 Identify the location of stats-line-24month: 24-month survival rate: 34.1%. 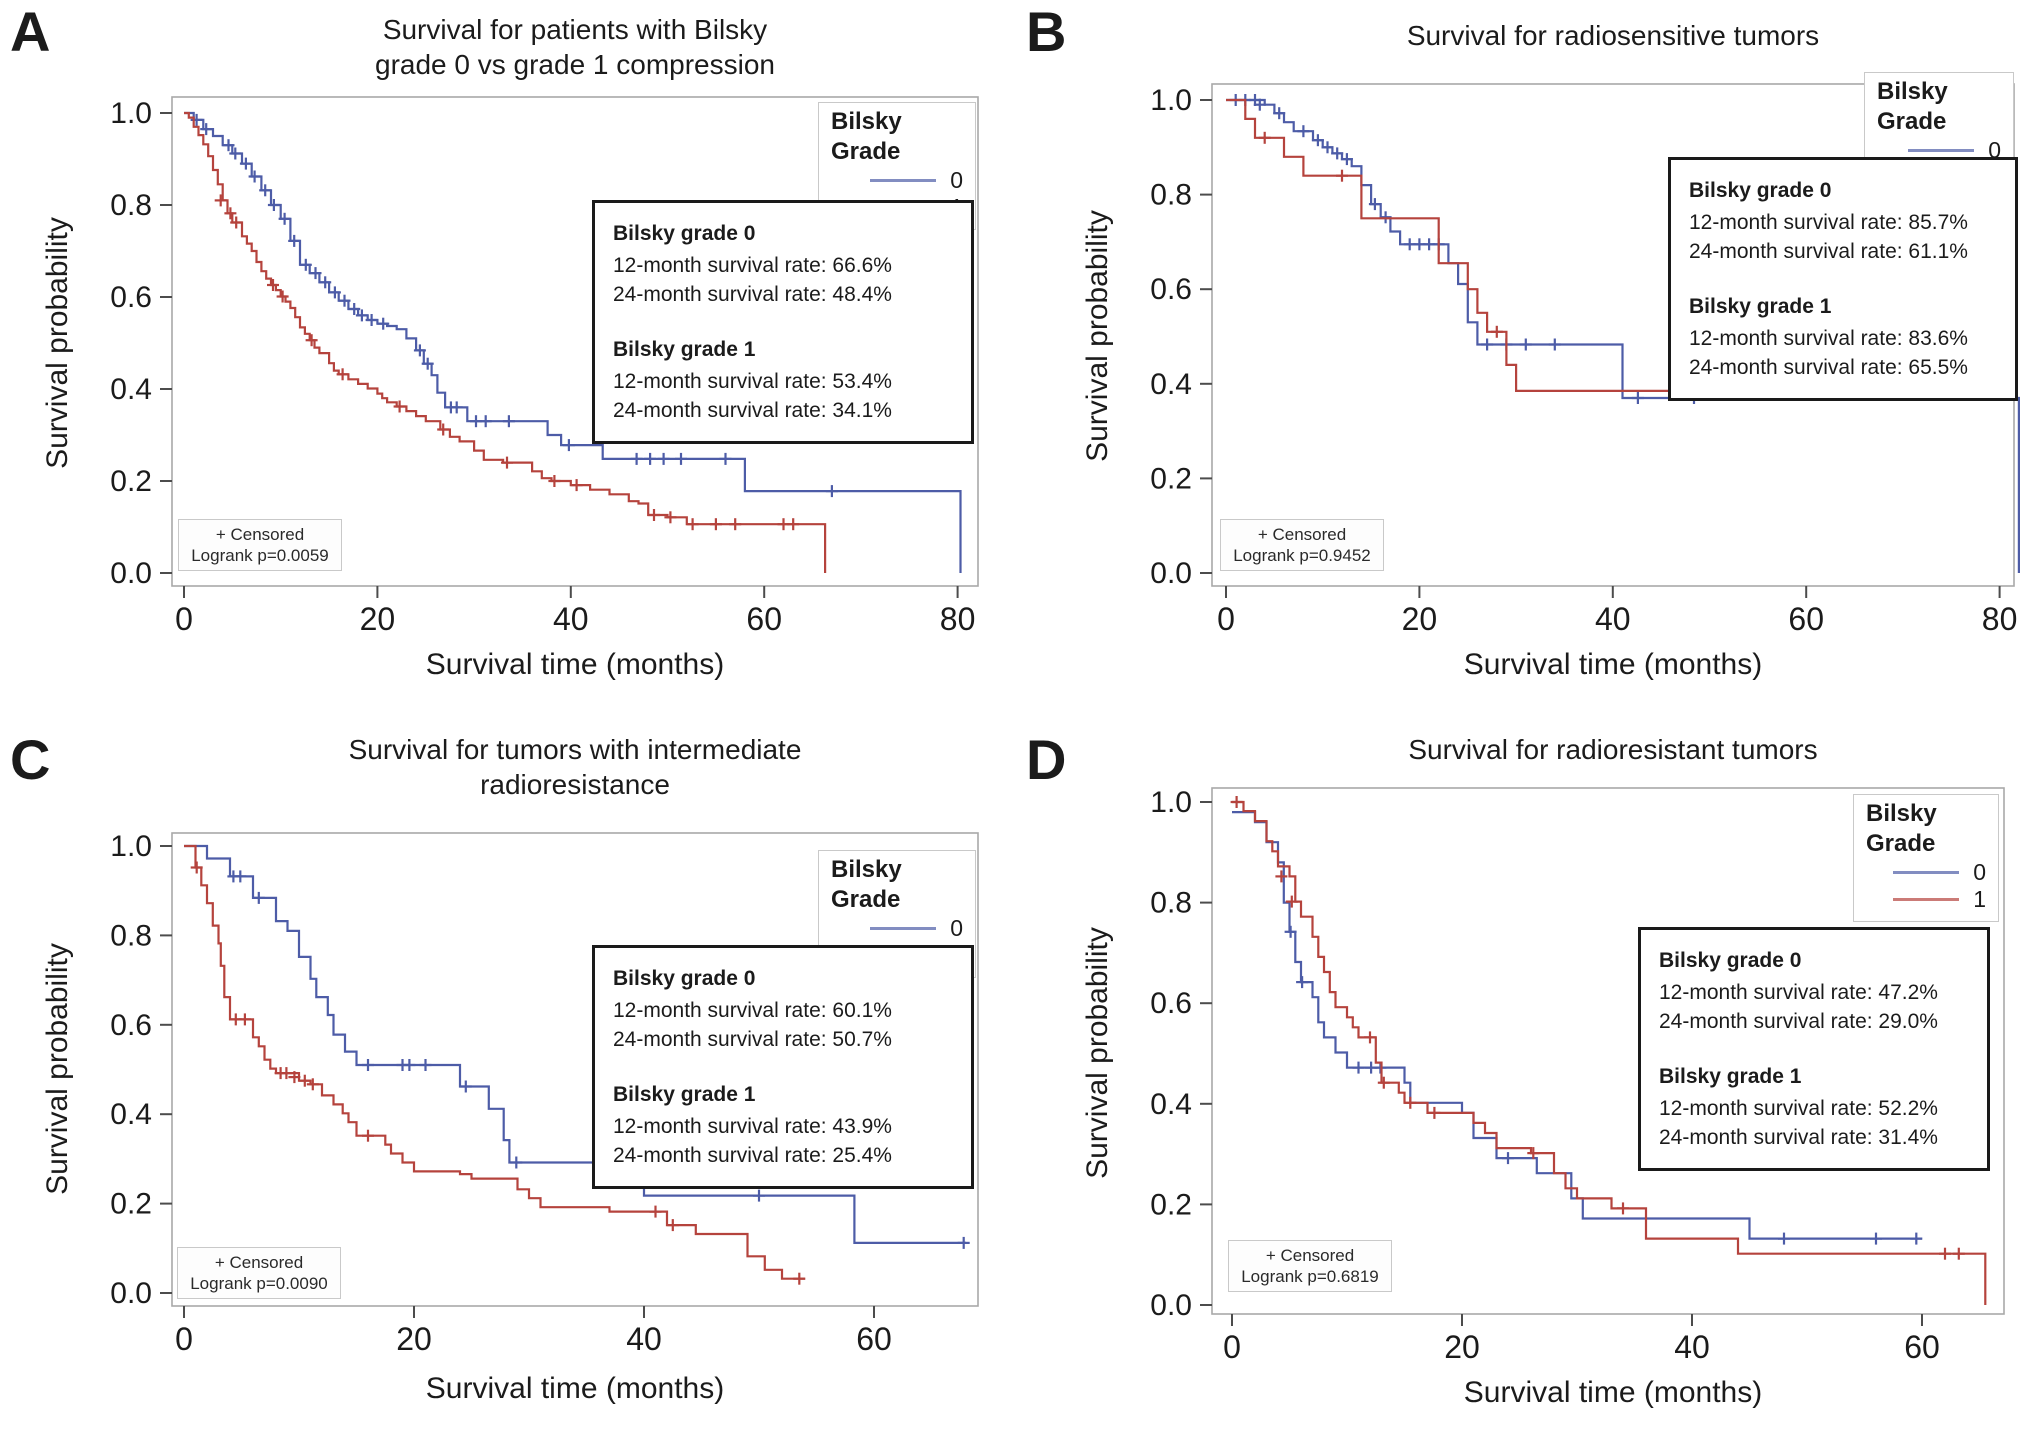
(752, 410).